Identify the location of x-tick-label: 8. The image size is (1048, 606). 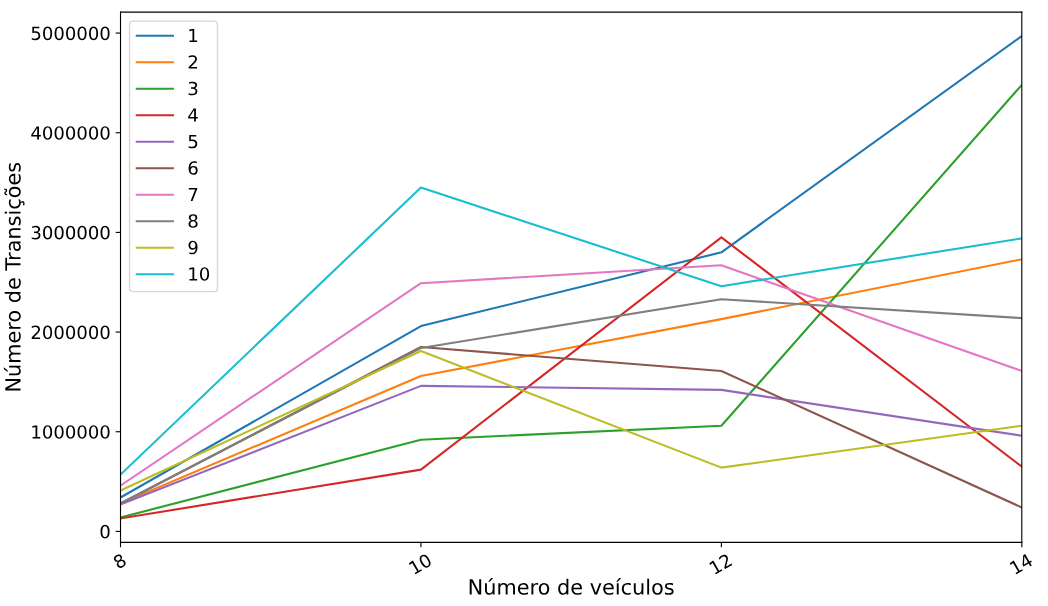
(120, 561).